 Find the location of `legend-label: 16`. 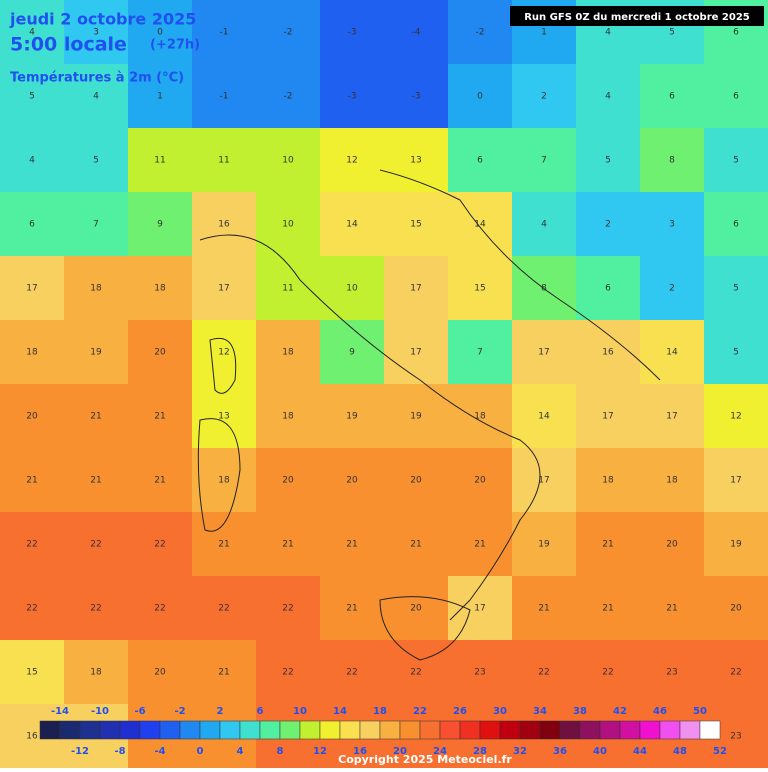

legend-label: 16 is located at coordinates (360, 751).